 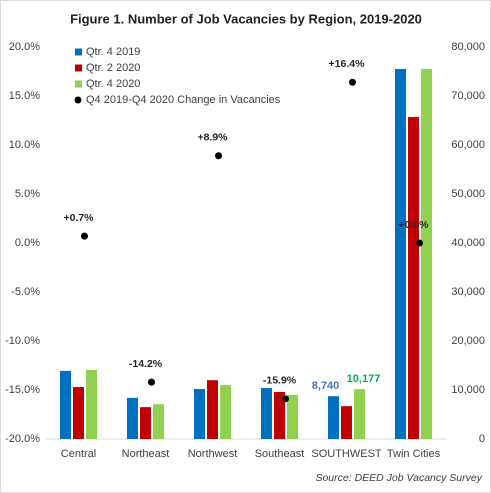 What do you see at coordinates (113, 68) in the screenshot?
I see `legend-label: Qtr. 2 2020` at bounding box center [113, 68].